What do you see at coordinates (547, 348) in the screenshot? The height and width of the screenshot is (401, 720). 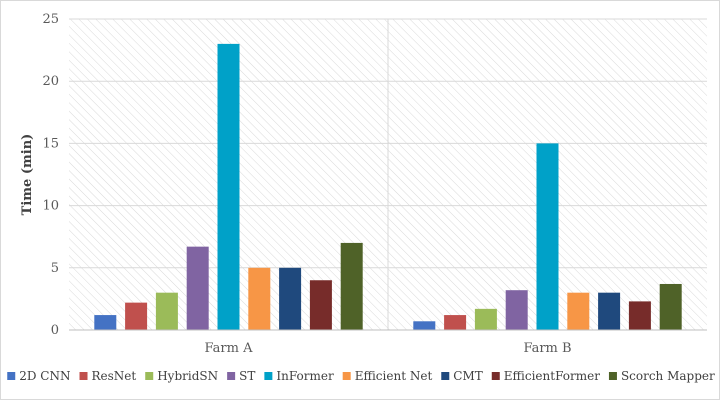 I see `x-tick-label: Farm B` at bounding box center [547, 348].